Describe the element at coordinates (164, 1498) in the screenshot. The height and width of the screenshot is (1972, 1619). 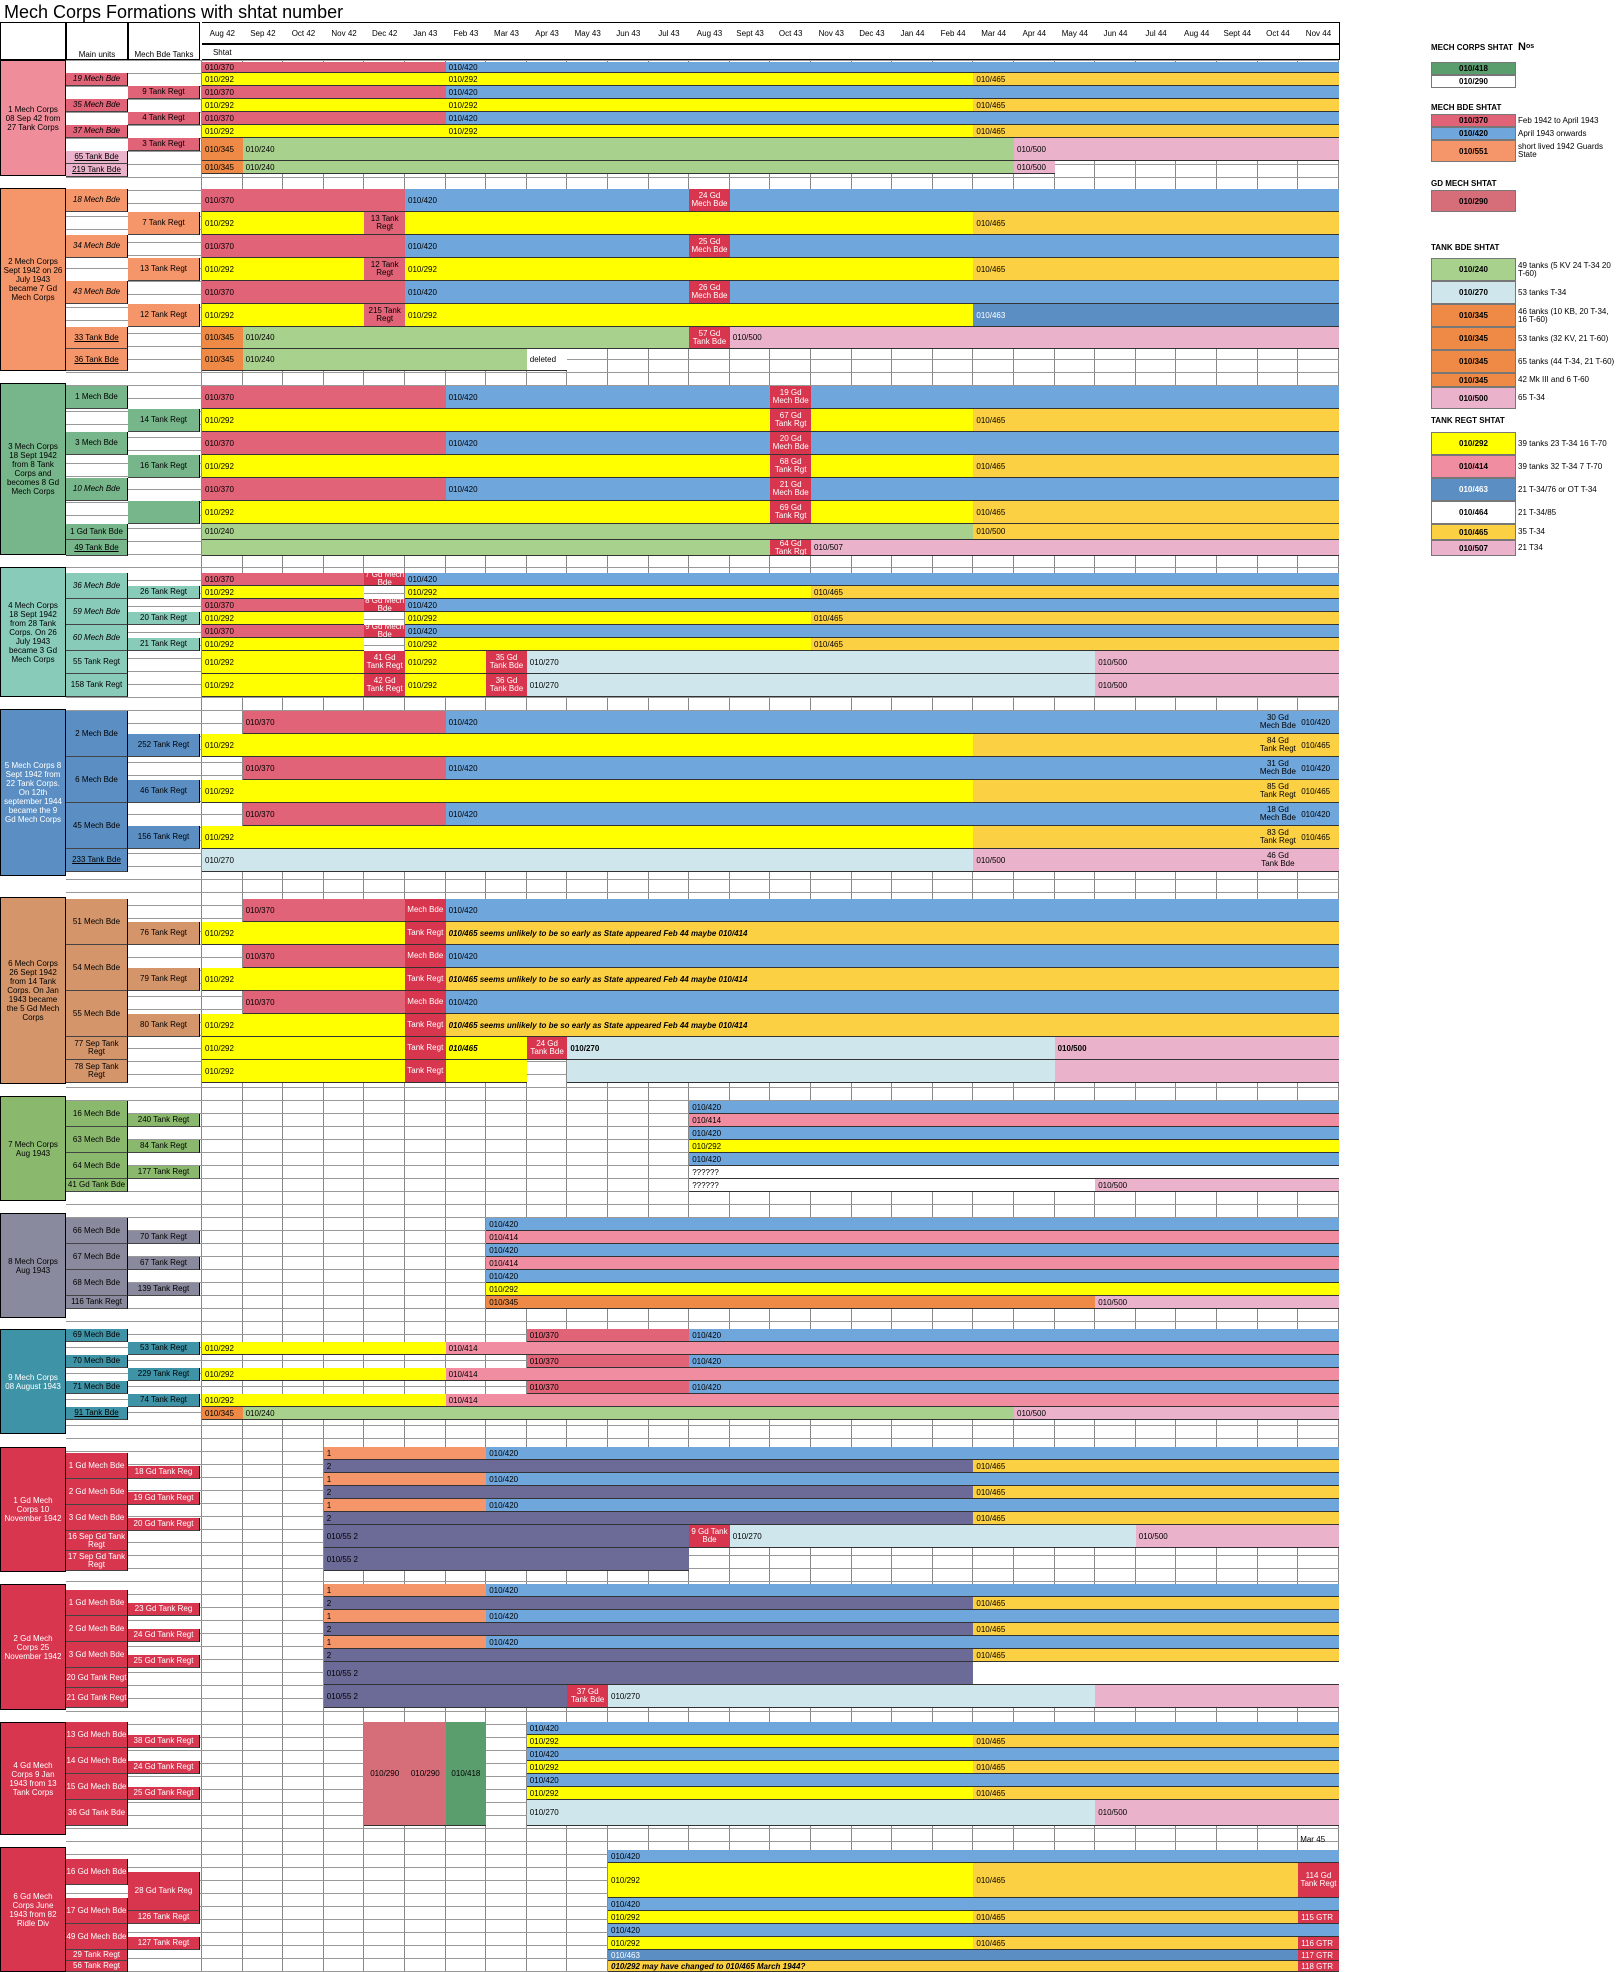
I see `tank-unit-cell: 19 Gd Tank Regt` at that location.